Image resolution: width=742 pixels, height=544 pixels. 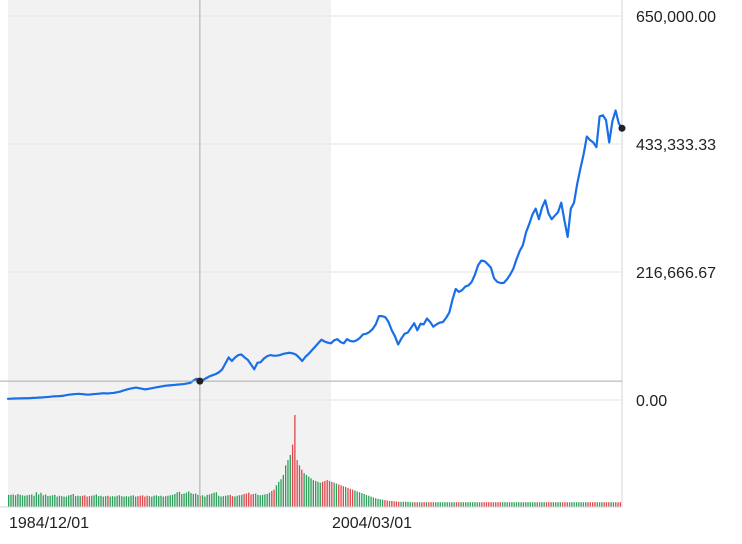 I want to click on y-axis-labels: 650,000.00 433,333.33 216,666.67 0.00, so click(x=676, y=209).